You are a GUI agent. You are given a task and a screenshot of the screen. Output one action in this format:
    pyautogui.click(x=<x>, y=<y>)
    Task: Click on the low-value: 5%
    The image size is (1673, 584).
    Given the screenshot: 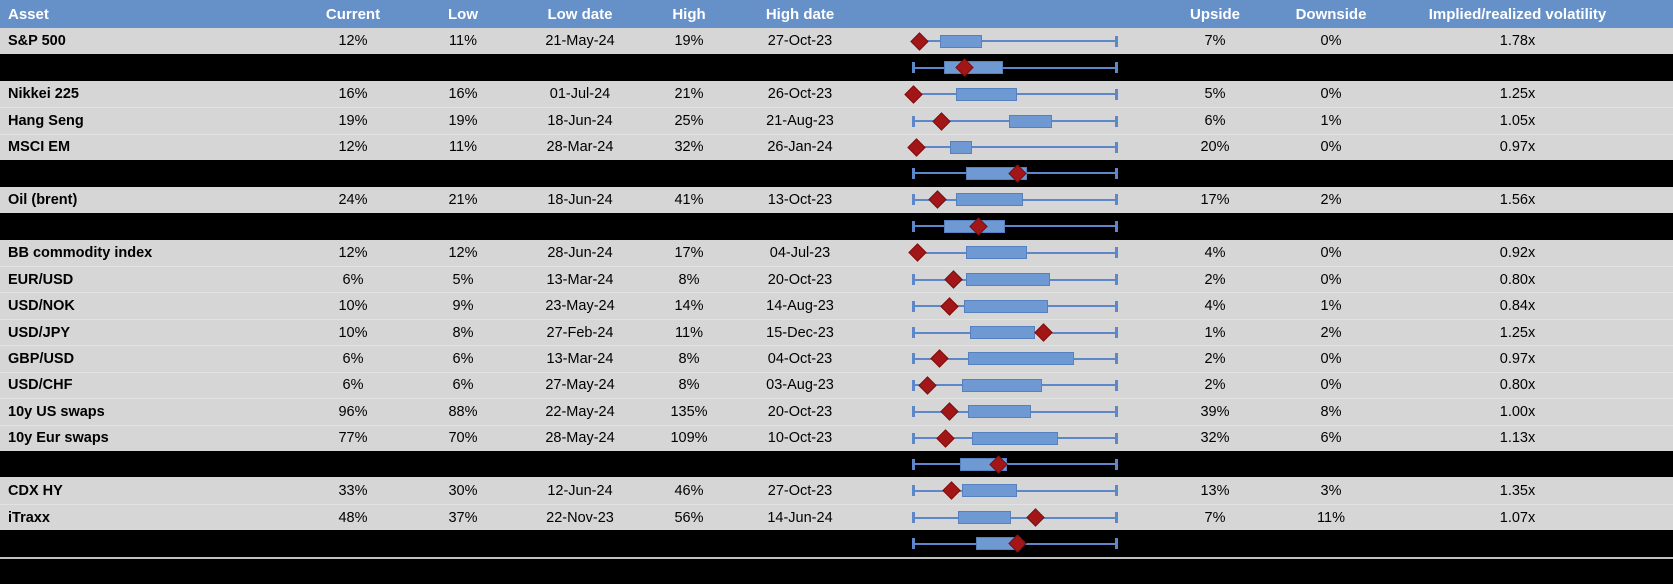 What is the action you would take?
    pyautogui.click(x=463, y=279)
    